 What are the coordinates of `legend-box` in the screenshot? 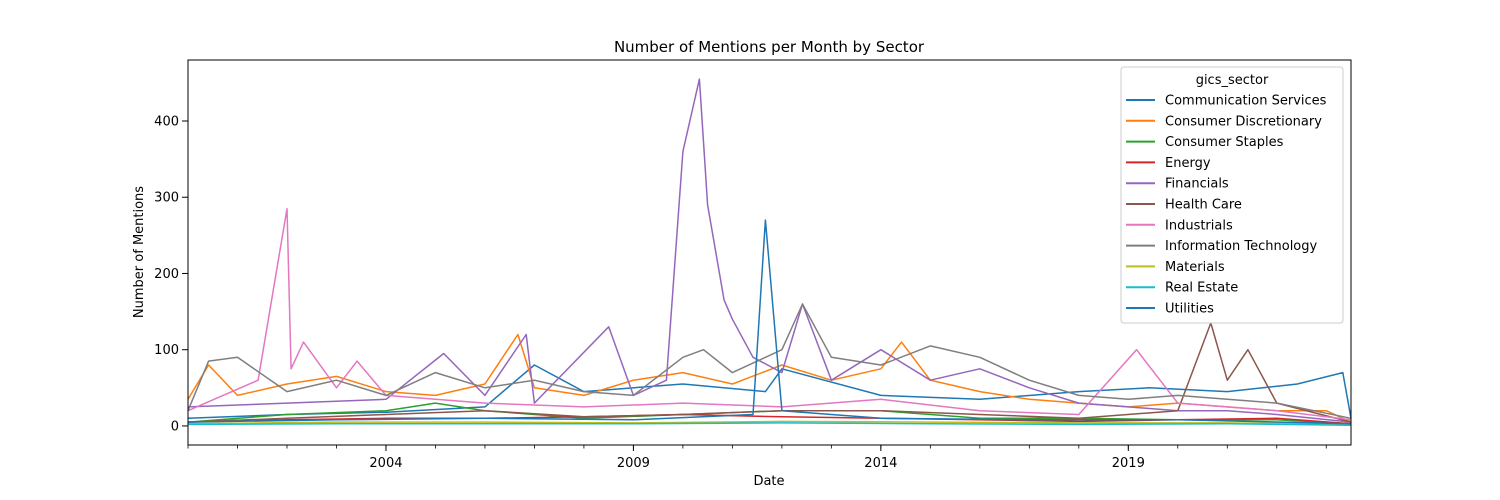 It's located at (1232, 195).